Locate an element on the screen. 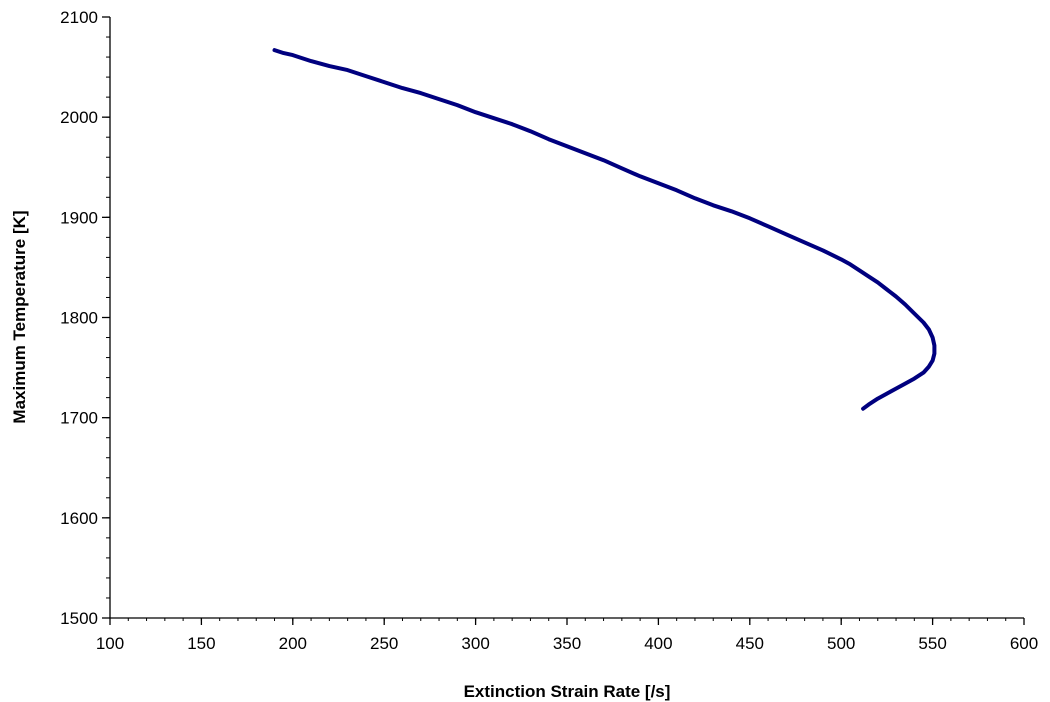 The image size is (1050, 702). x-tick-label: 350 is located at coordinates (567, 643).